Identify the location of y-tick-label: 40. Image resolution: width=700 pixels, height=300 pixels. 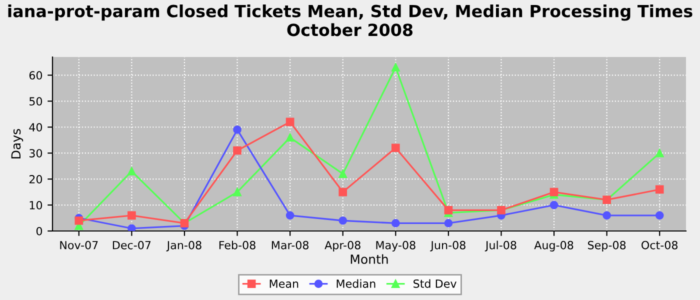
(35, 127).